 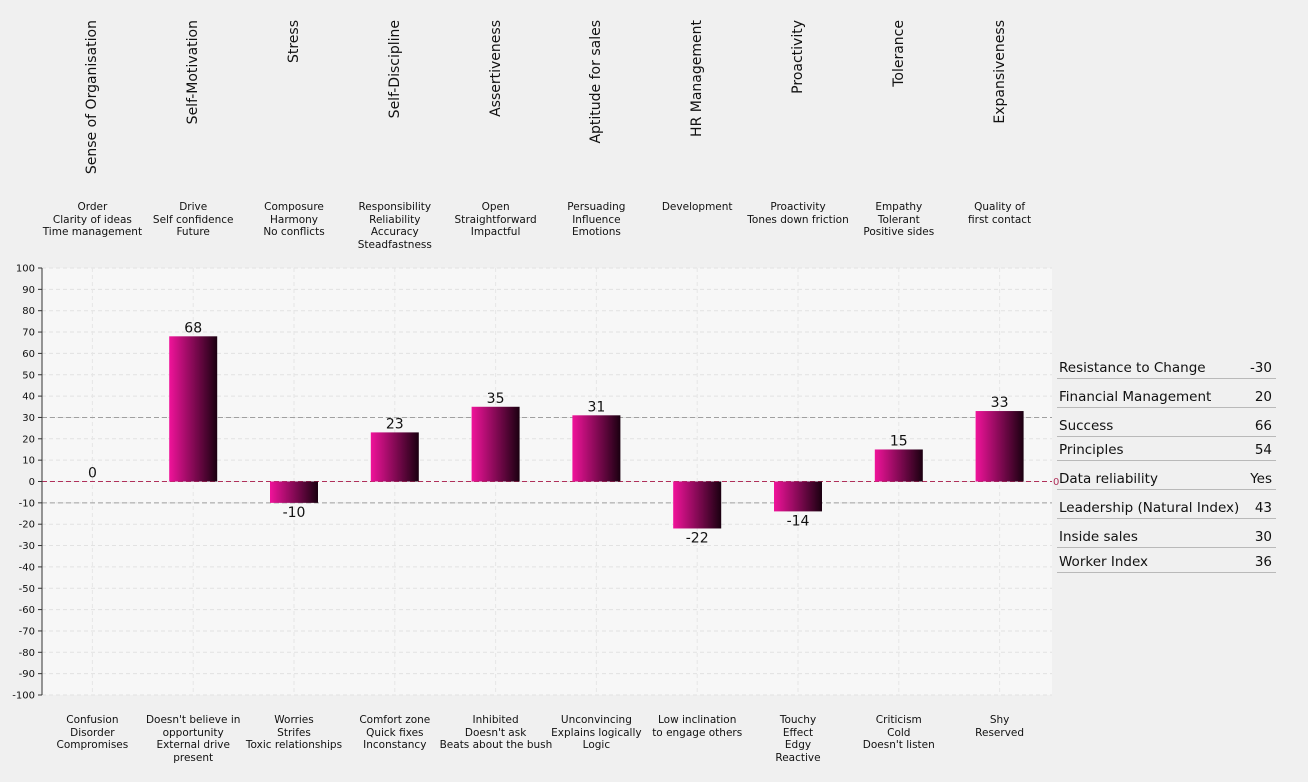 I want to click on description-line: External drive, so click(x=193, y=745).